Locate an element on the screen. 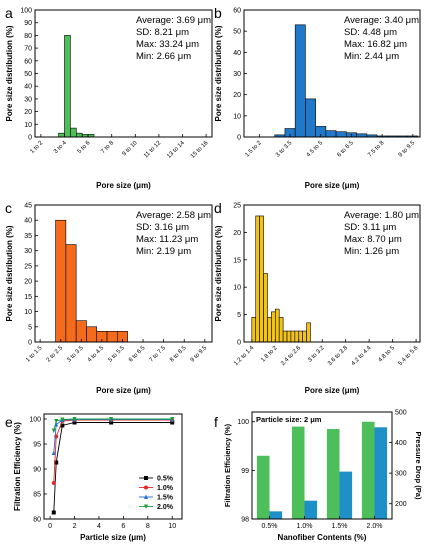 The height and width of the screenshot is (555, 427). x-tick-label: 3 to 3.2 is located at coordinates (316, 354).